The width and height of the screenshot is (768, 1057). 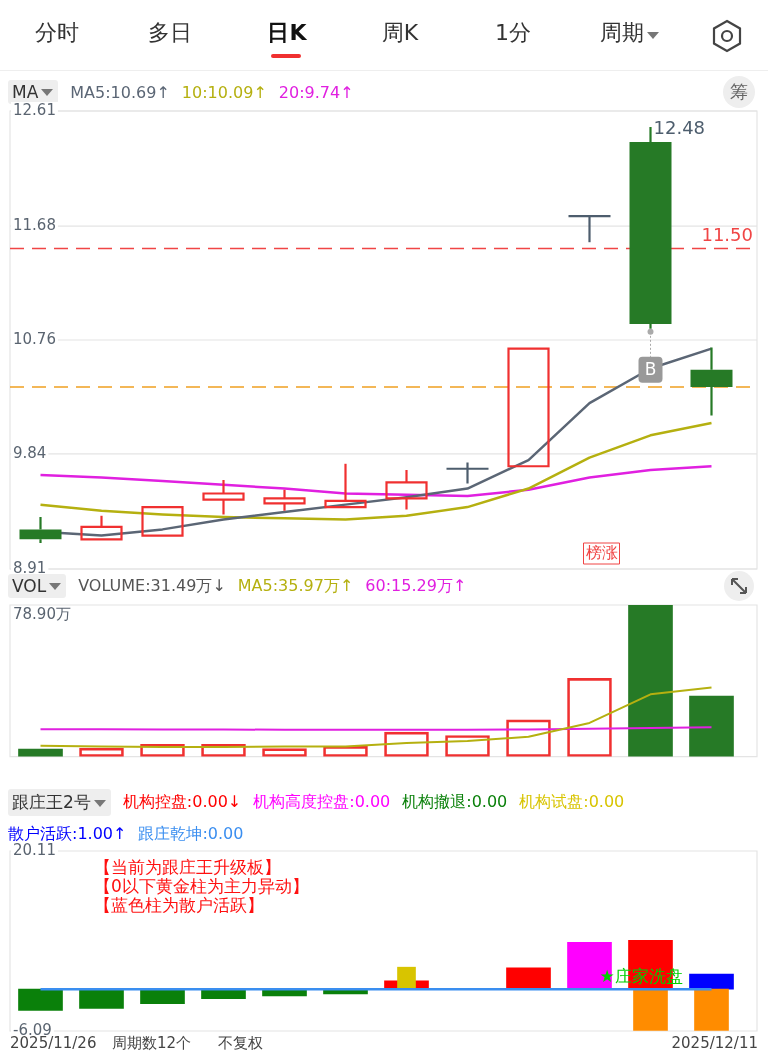 What do you see at coordinates (287, 33) in the screenshot?
I see `text: 日K` at bounding box center [287, 33].